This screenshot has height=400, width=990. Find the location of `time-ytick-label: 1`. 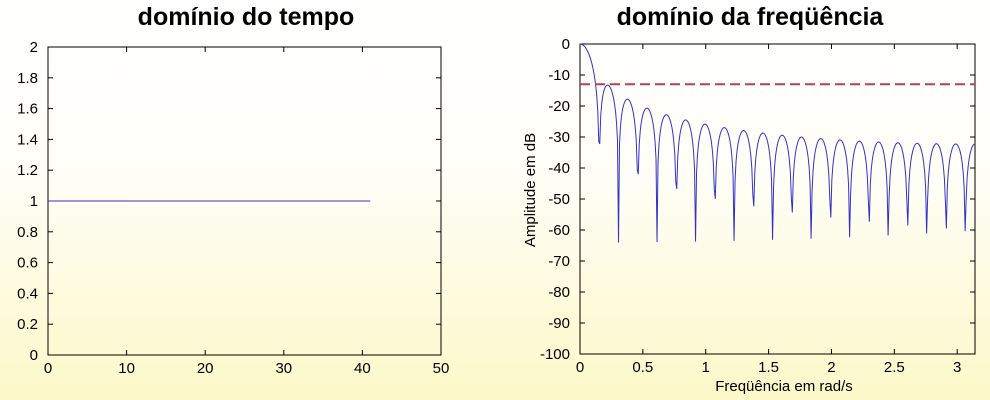

time-ytick-label: 1 is located at coordinates (34, 201).